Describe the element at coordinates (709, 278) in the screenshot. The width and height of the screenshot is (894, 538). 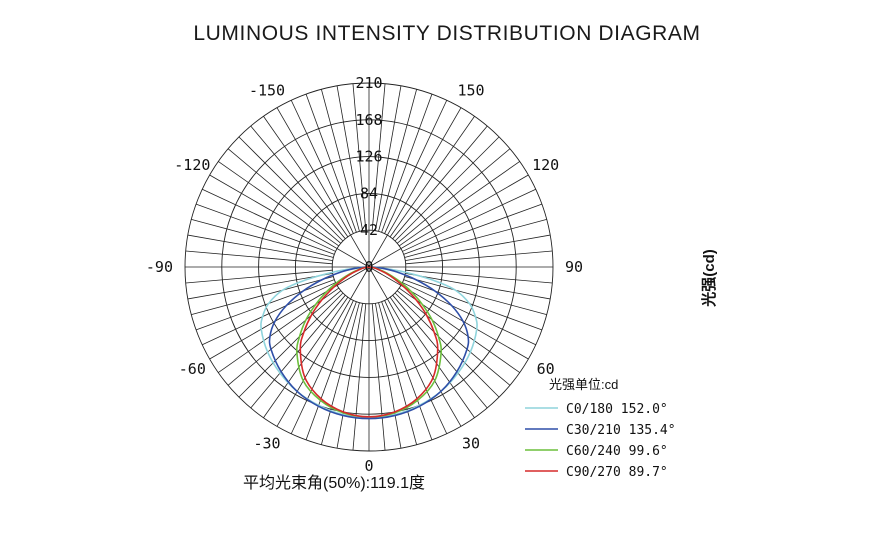
I see `unit-side-label: 光强(cd)` at that location.